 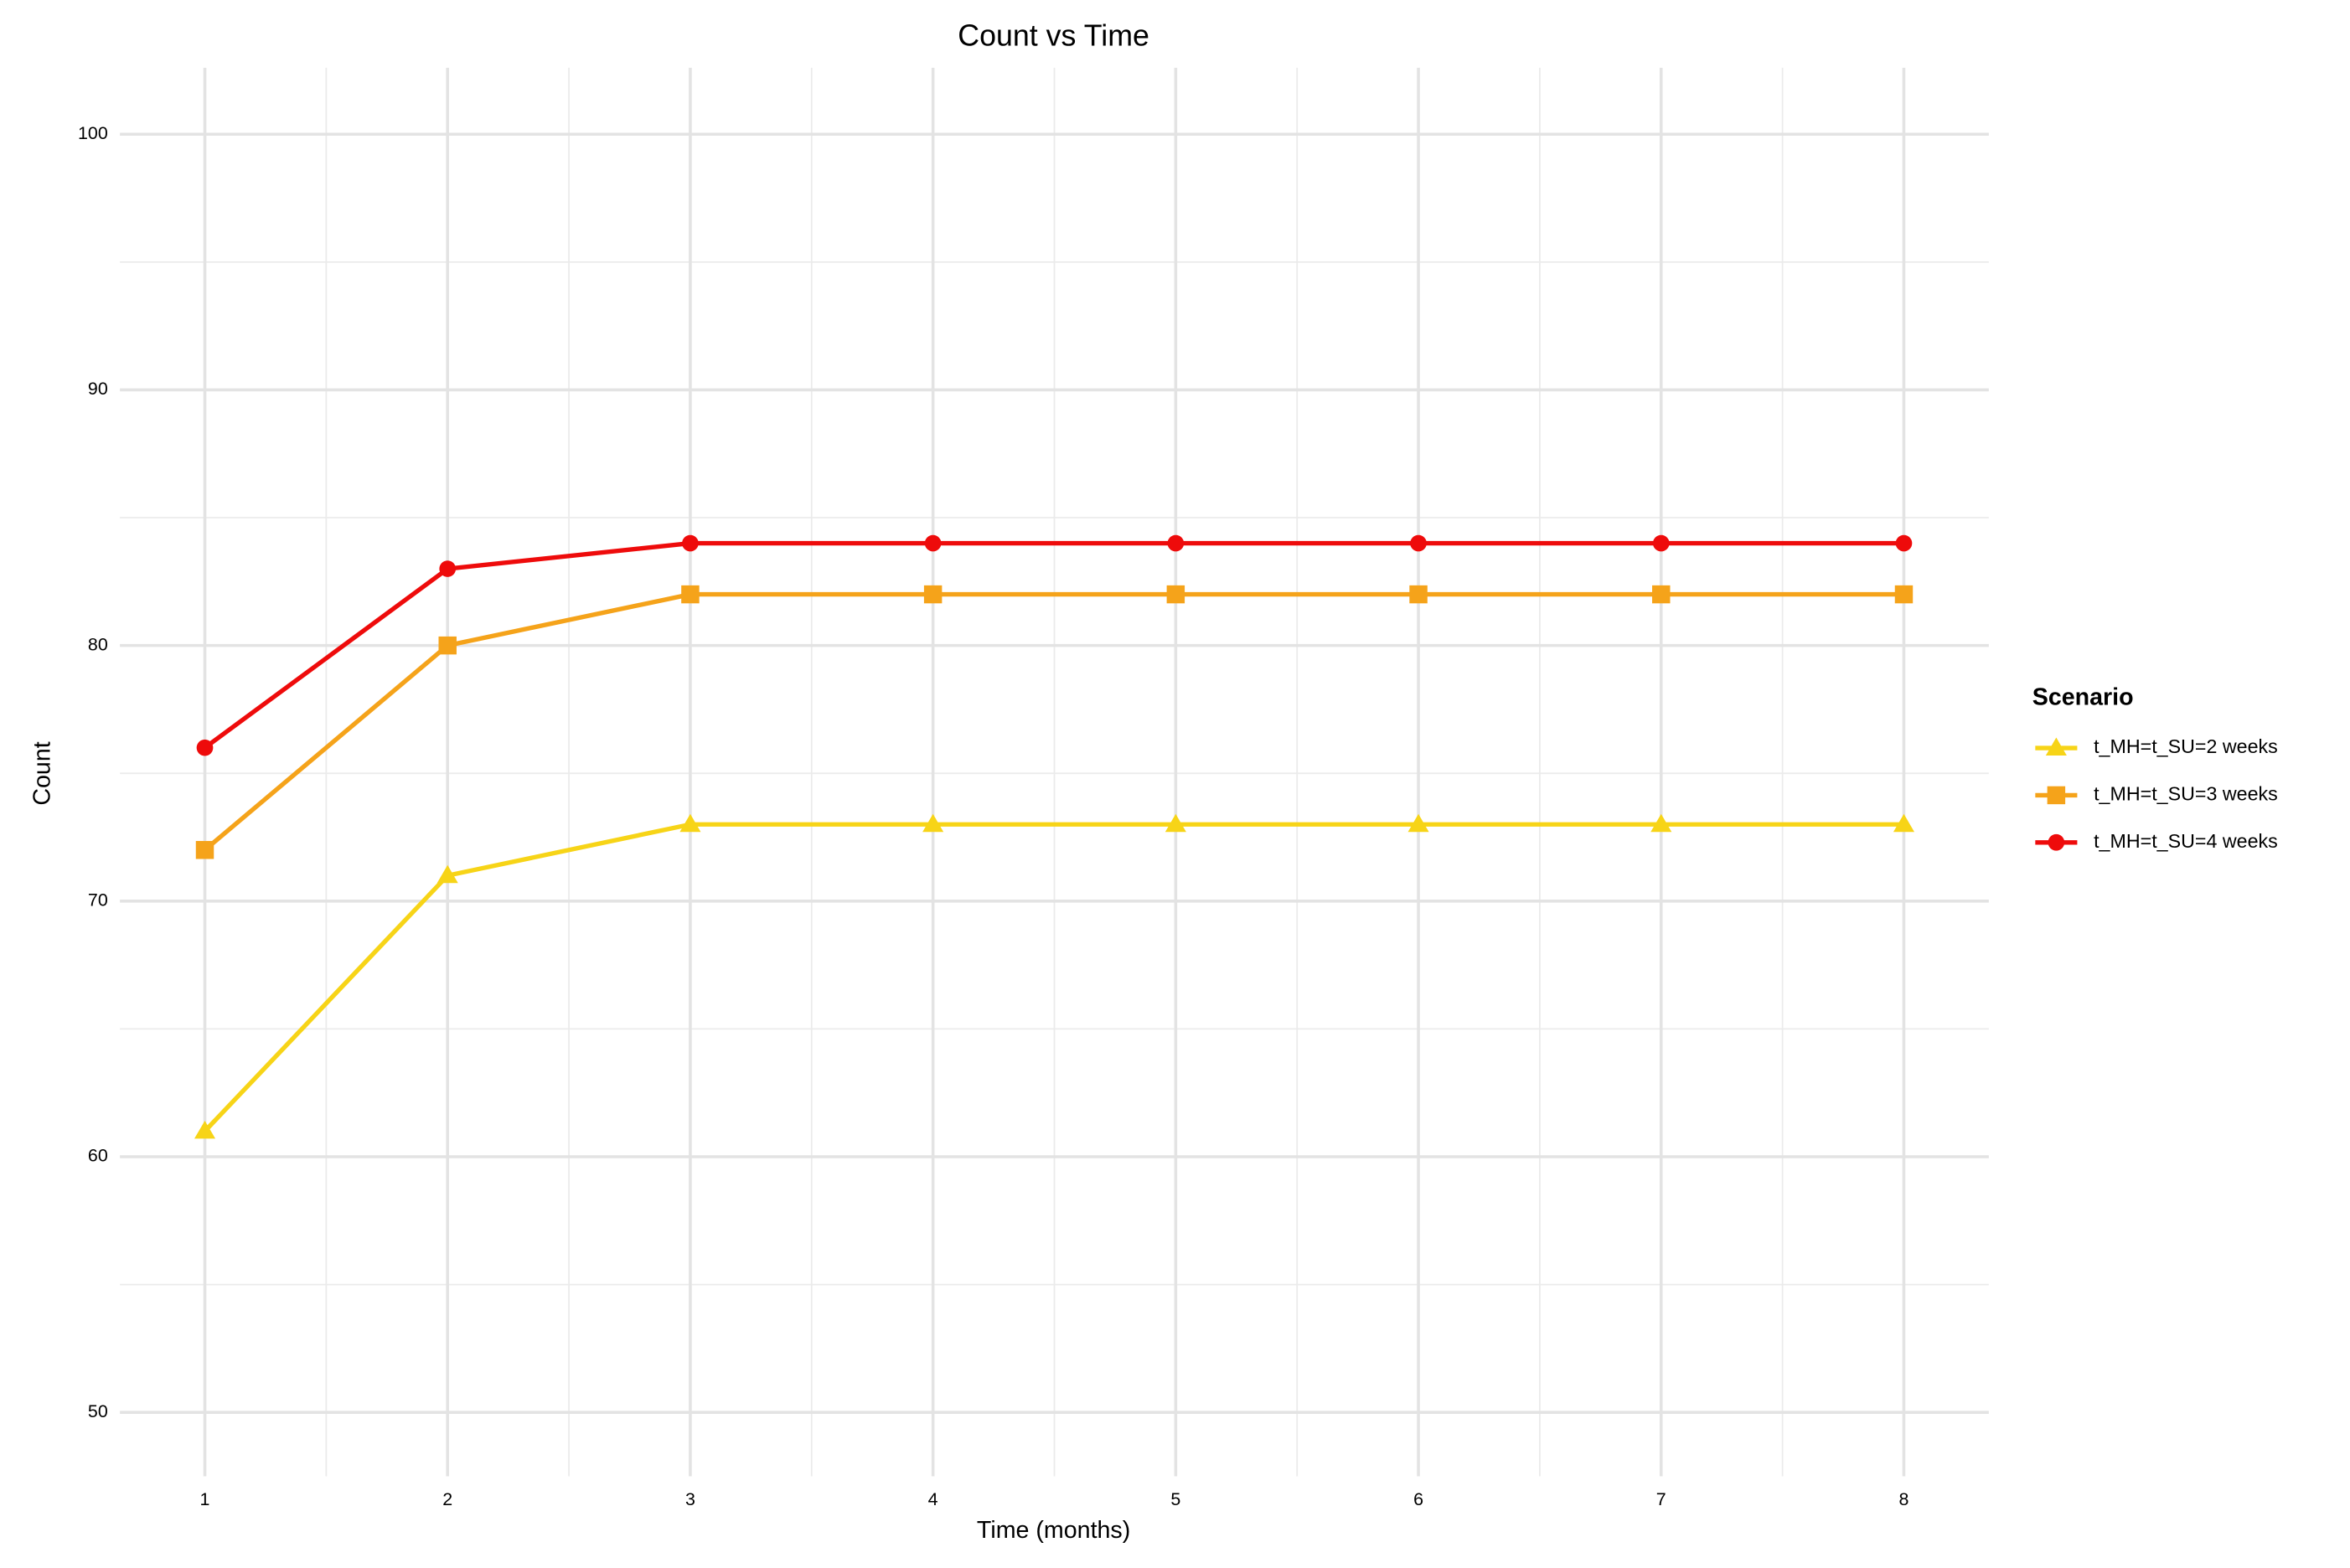 What do you see at coordinates (2186, 794) in the screenshot?
I see `legend-label: t_MH=t_SU=3 weeks` at bounding box center [2186, 794].